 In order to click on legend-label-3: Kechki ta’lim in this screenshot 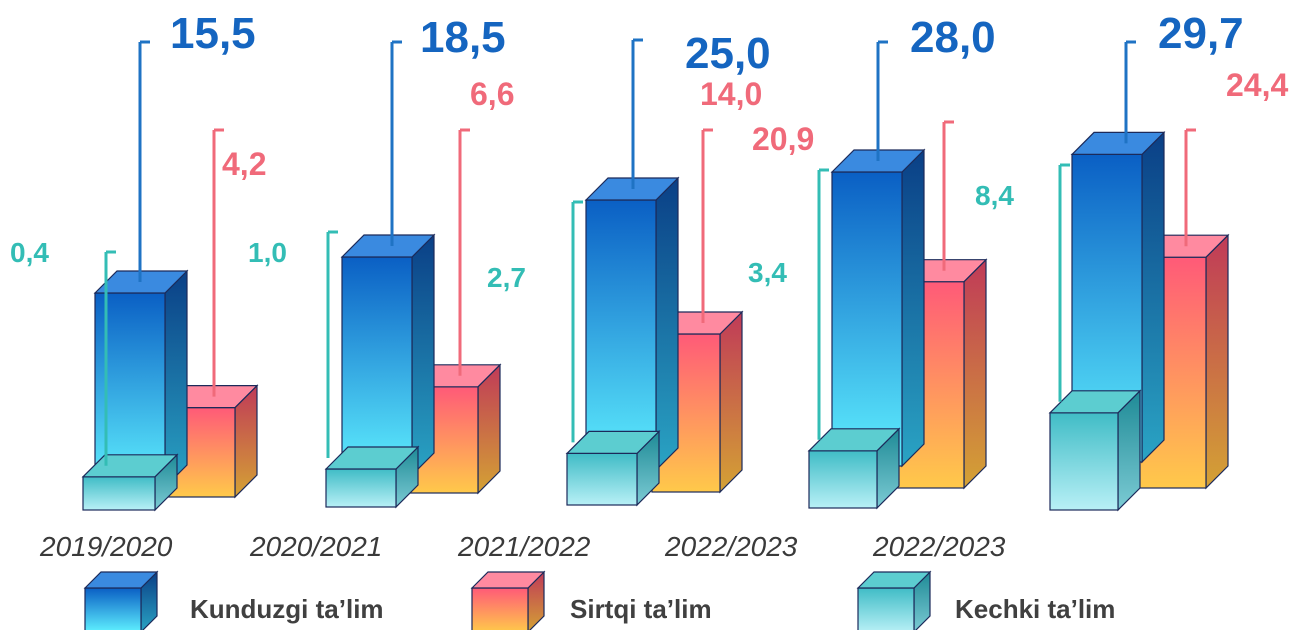, I will do `click(1035, 609)`.